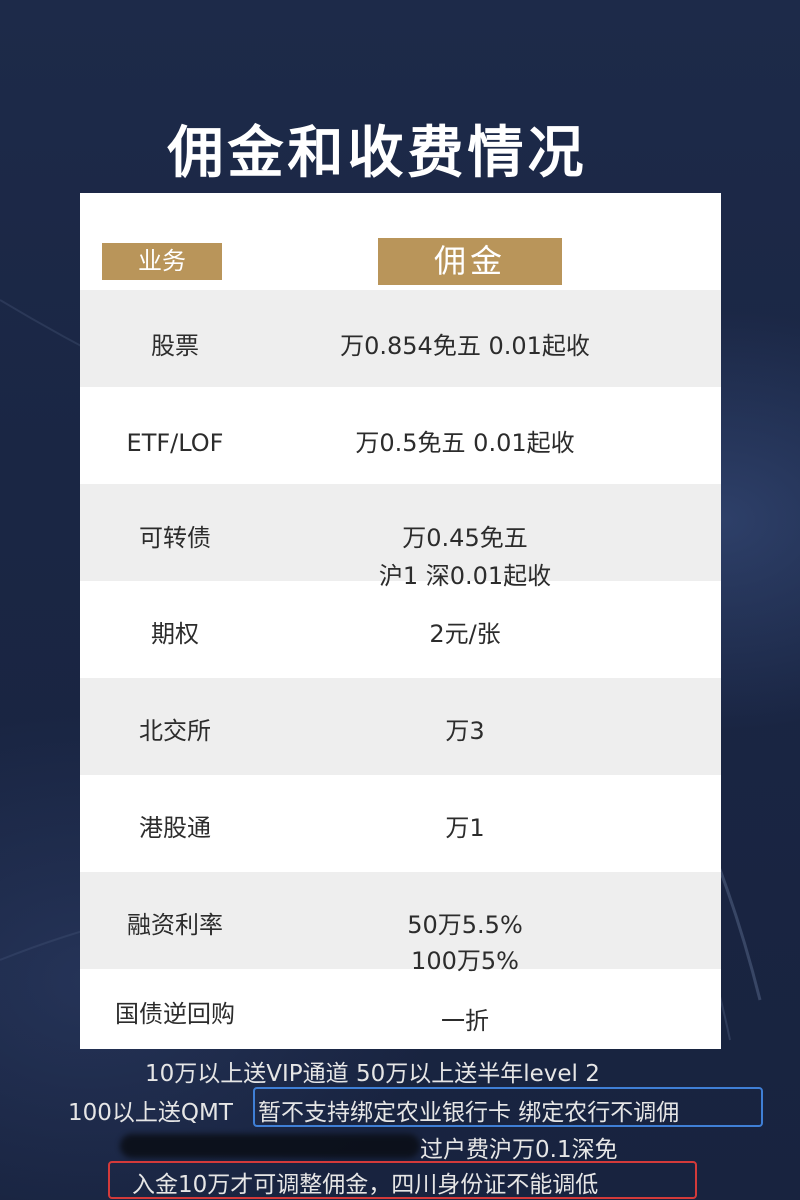 Image resolution: width=800 pixels, height=1200 pixels. I want to click on row-value-line2: 100万5%, so click(465, 961).